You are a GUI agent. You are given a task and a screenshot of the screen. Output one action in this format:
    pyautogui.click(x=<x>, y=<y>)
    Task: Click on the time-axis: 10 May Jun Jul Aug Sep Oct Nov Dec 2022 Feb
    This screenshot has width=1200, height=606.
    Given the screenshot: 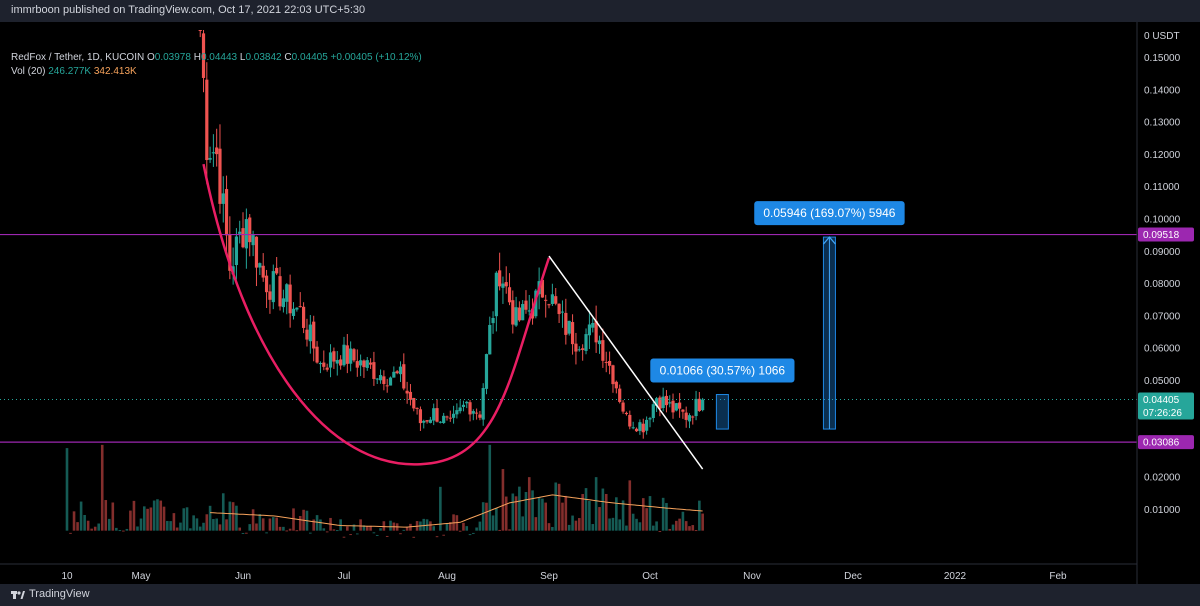 What is the action you would take?
    pyautogui.click(x=568, y=572)
    